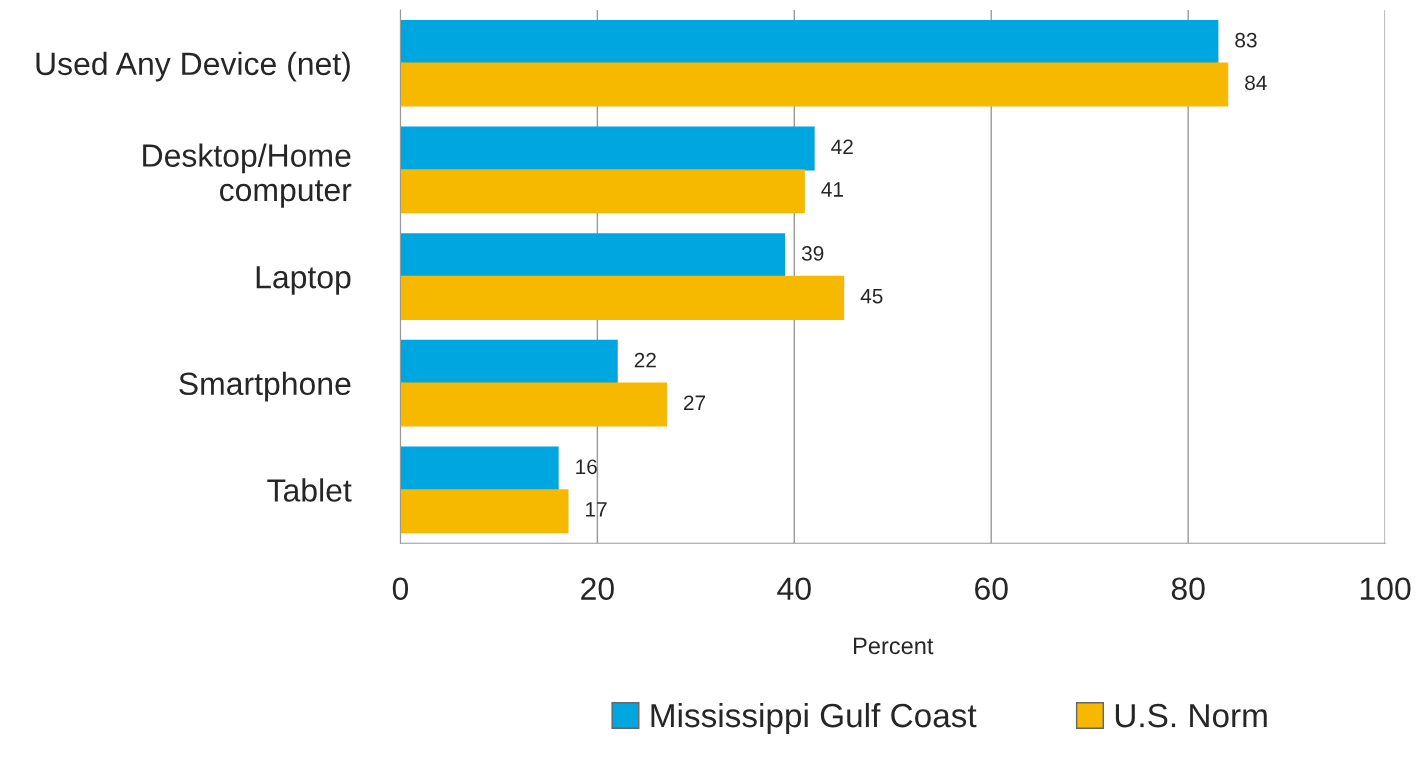  What do you see at coordinates (871, 296) in the screenshot?
I see `data-label: 45` at bounding box center [871, 296].